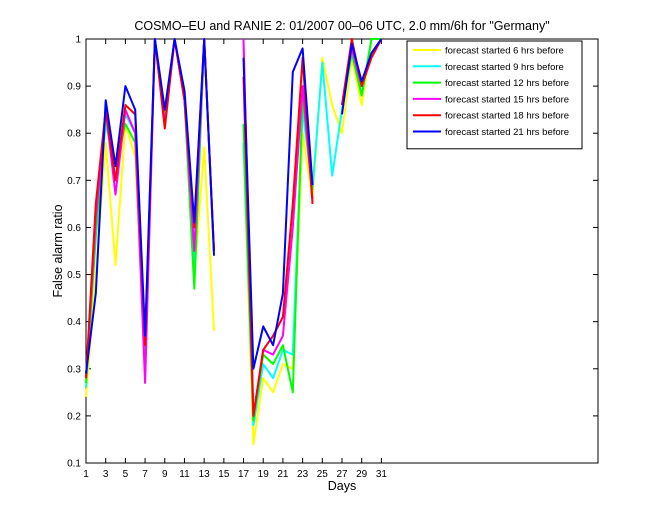  Describe the element at coordinates (184, 474) in the screenshot. I see `x-tick-label: 11` at that location.